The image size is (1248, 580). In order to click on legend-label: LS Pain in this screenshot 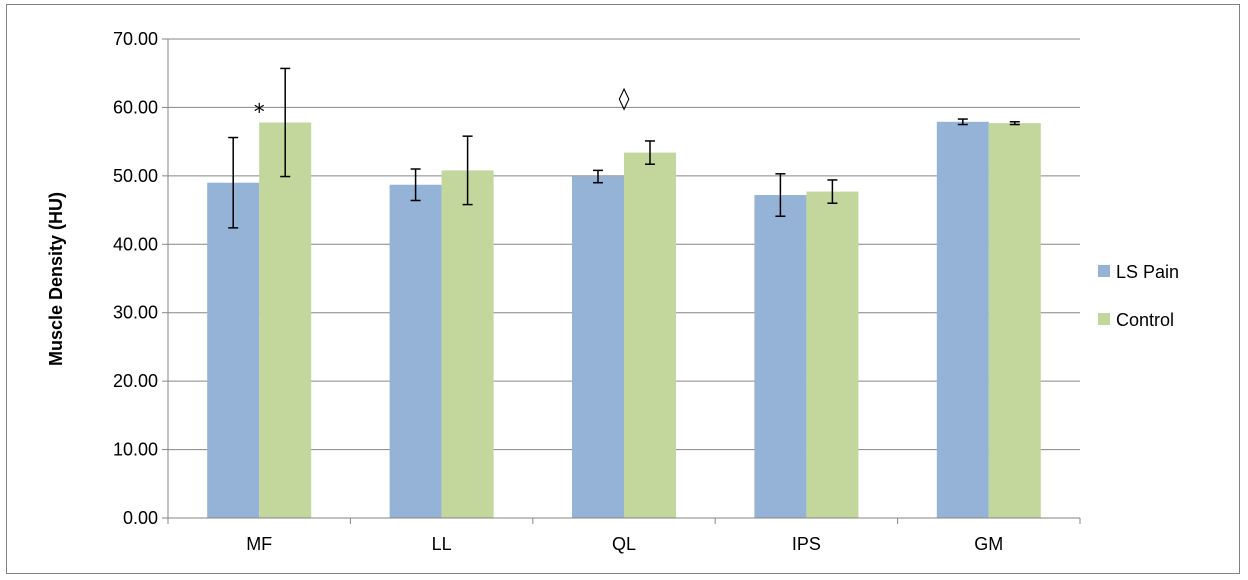, I will do `click(1147, 272)`.